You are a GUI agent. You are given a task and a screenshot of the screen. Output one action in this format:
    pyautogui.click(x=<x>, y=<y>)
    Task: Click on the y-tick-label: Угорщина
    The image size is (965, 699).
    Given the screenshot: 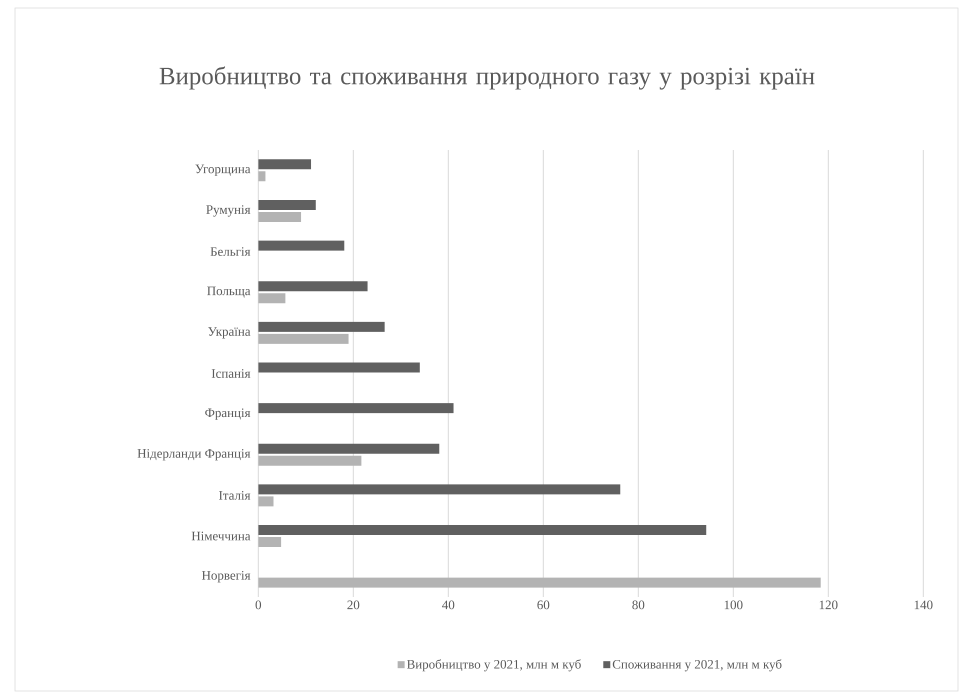 What is the action you would take?
    pyautogui.click(x=222, y=170)
    